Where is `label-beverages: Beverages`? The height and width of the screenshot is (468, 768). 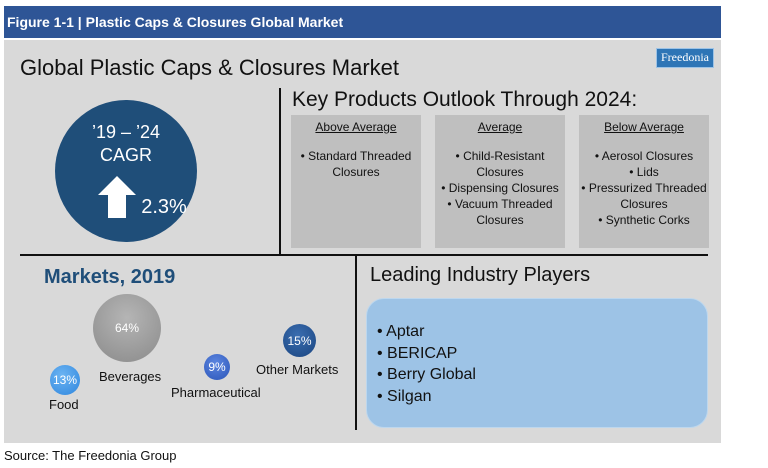
label-beverages: Beverages is located at coordinates (130, 376).